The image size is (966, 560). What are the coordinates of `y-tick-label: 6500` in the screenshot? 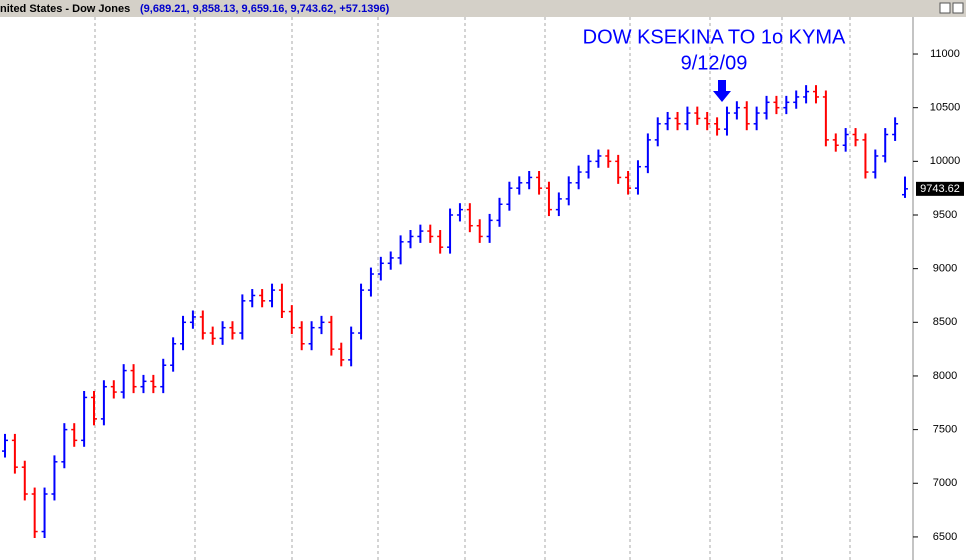 It's located at (945, 537).